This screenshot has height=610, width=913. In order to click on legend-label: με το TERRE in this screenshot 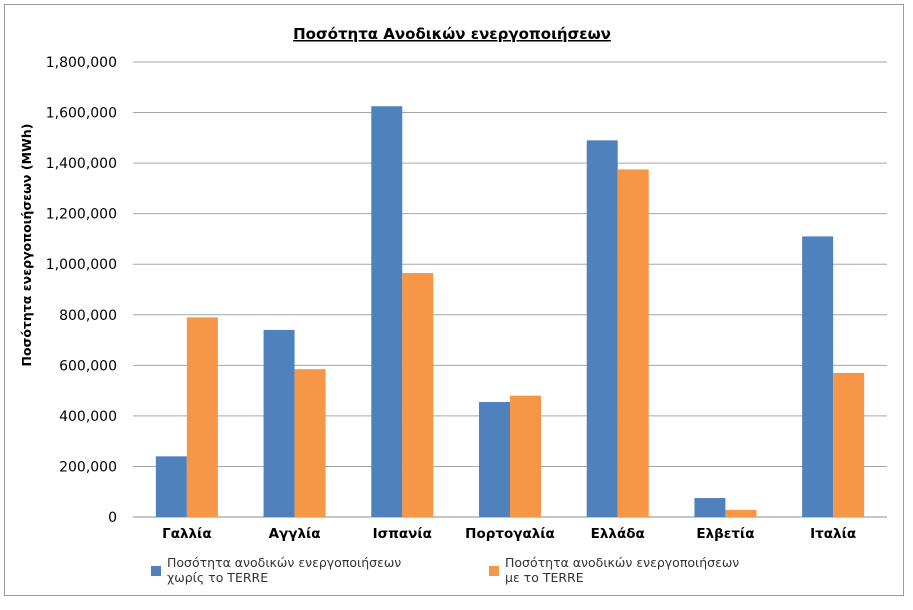, I will do `click(544, 577)`.